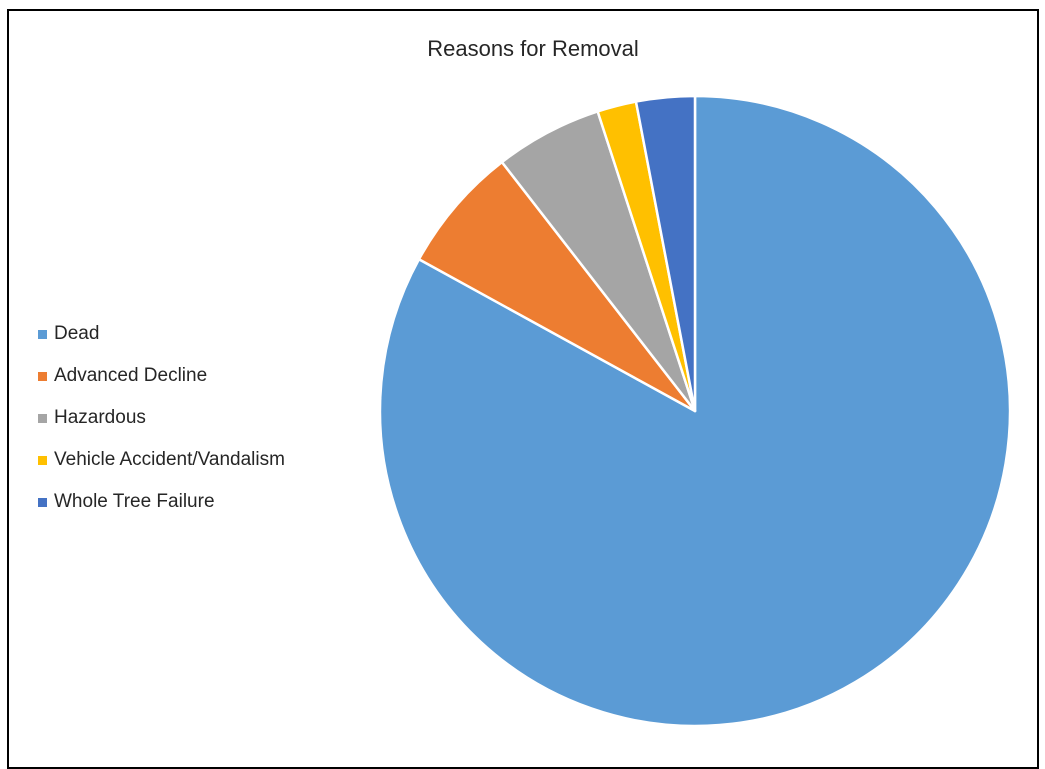 This screenshot has width=1045, height=769. I want to click on legend-label: Hazardous, so click(100, 417).